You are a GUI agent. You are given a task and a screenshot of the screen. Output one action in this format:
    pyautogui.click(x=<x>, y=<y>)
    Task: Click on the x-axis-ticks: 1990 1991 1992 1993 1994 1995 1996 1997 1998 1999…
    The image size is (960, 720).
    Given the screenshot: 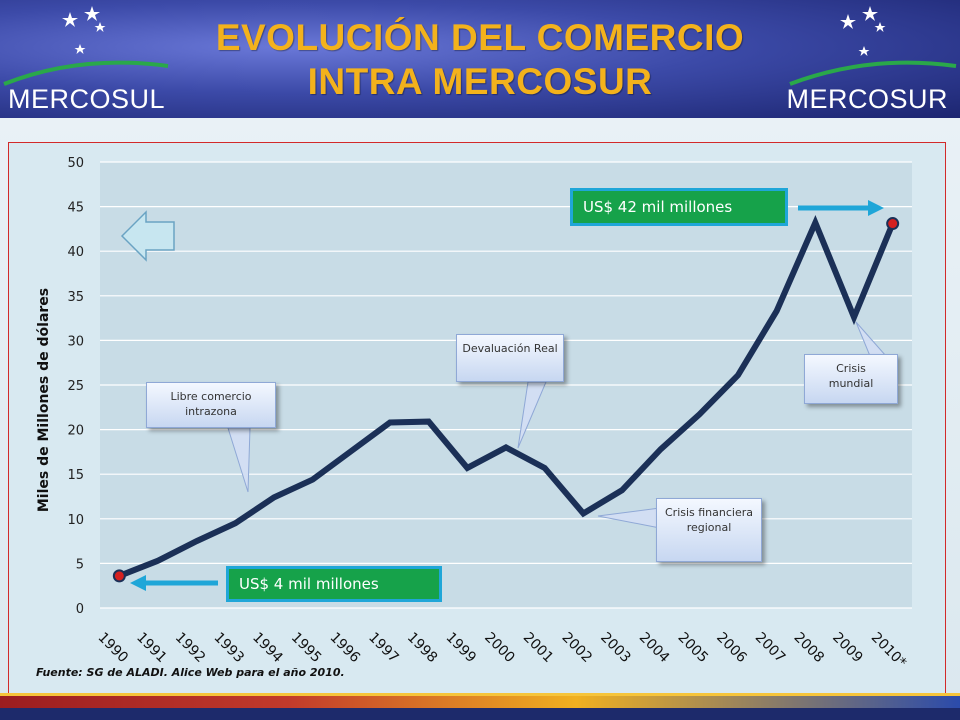 What is the action you would take?
    pyautogui.click(x=502, y=650)
    